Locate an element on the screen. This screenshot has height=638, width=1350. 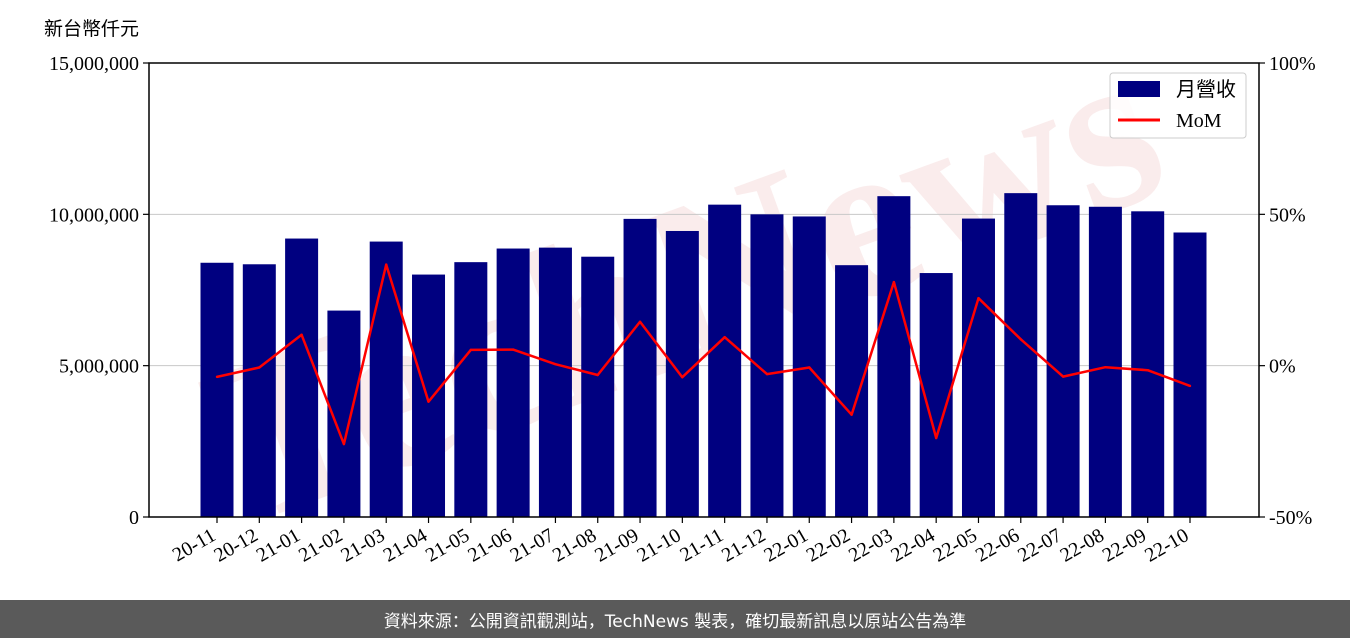
x-tick-label-21-10: 21-10 is located at coordinates (658, 545).